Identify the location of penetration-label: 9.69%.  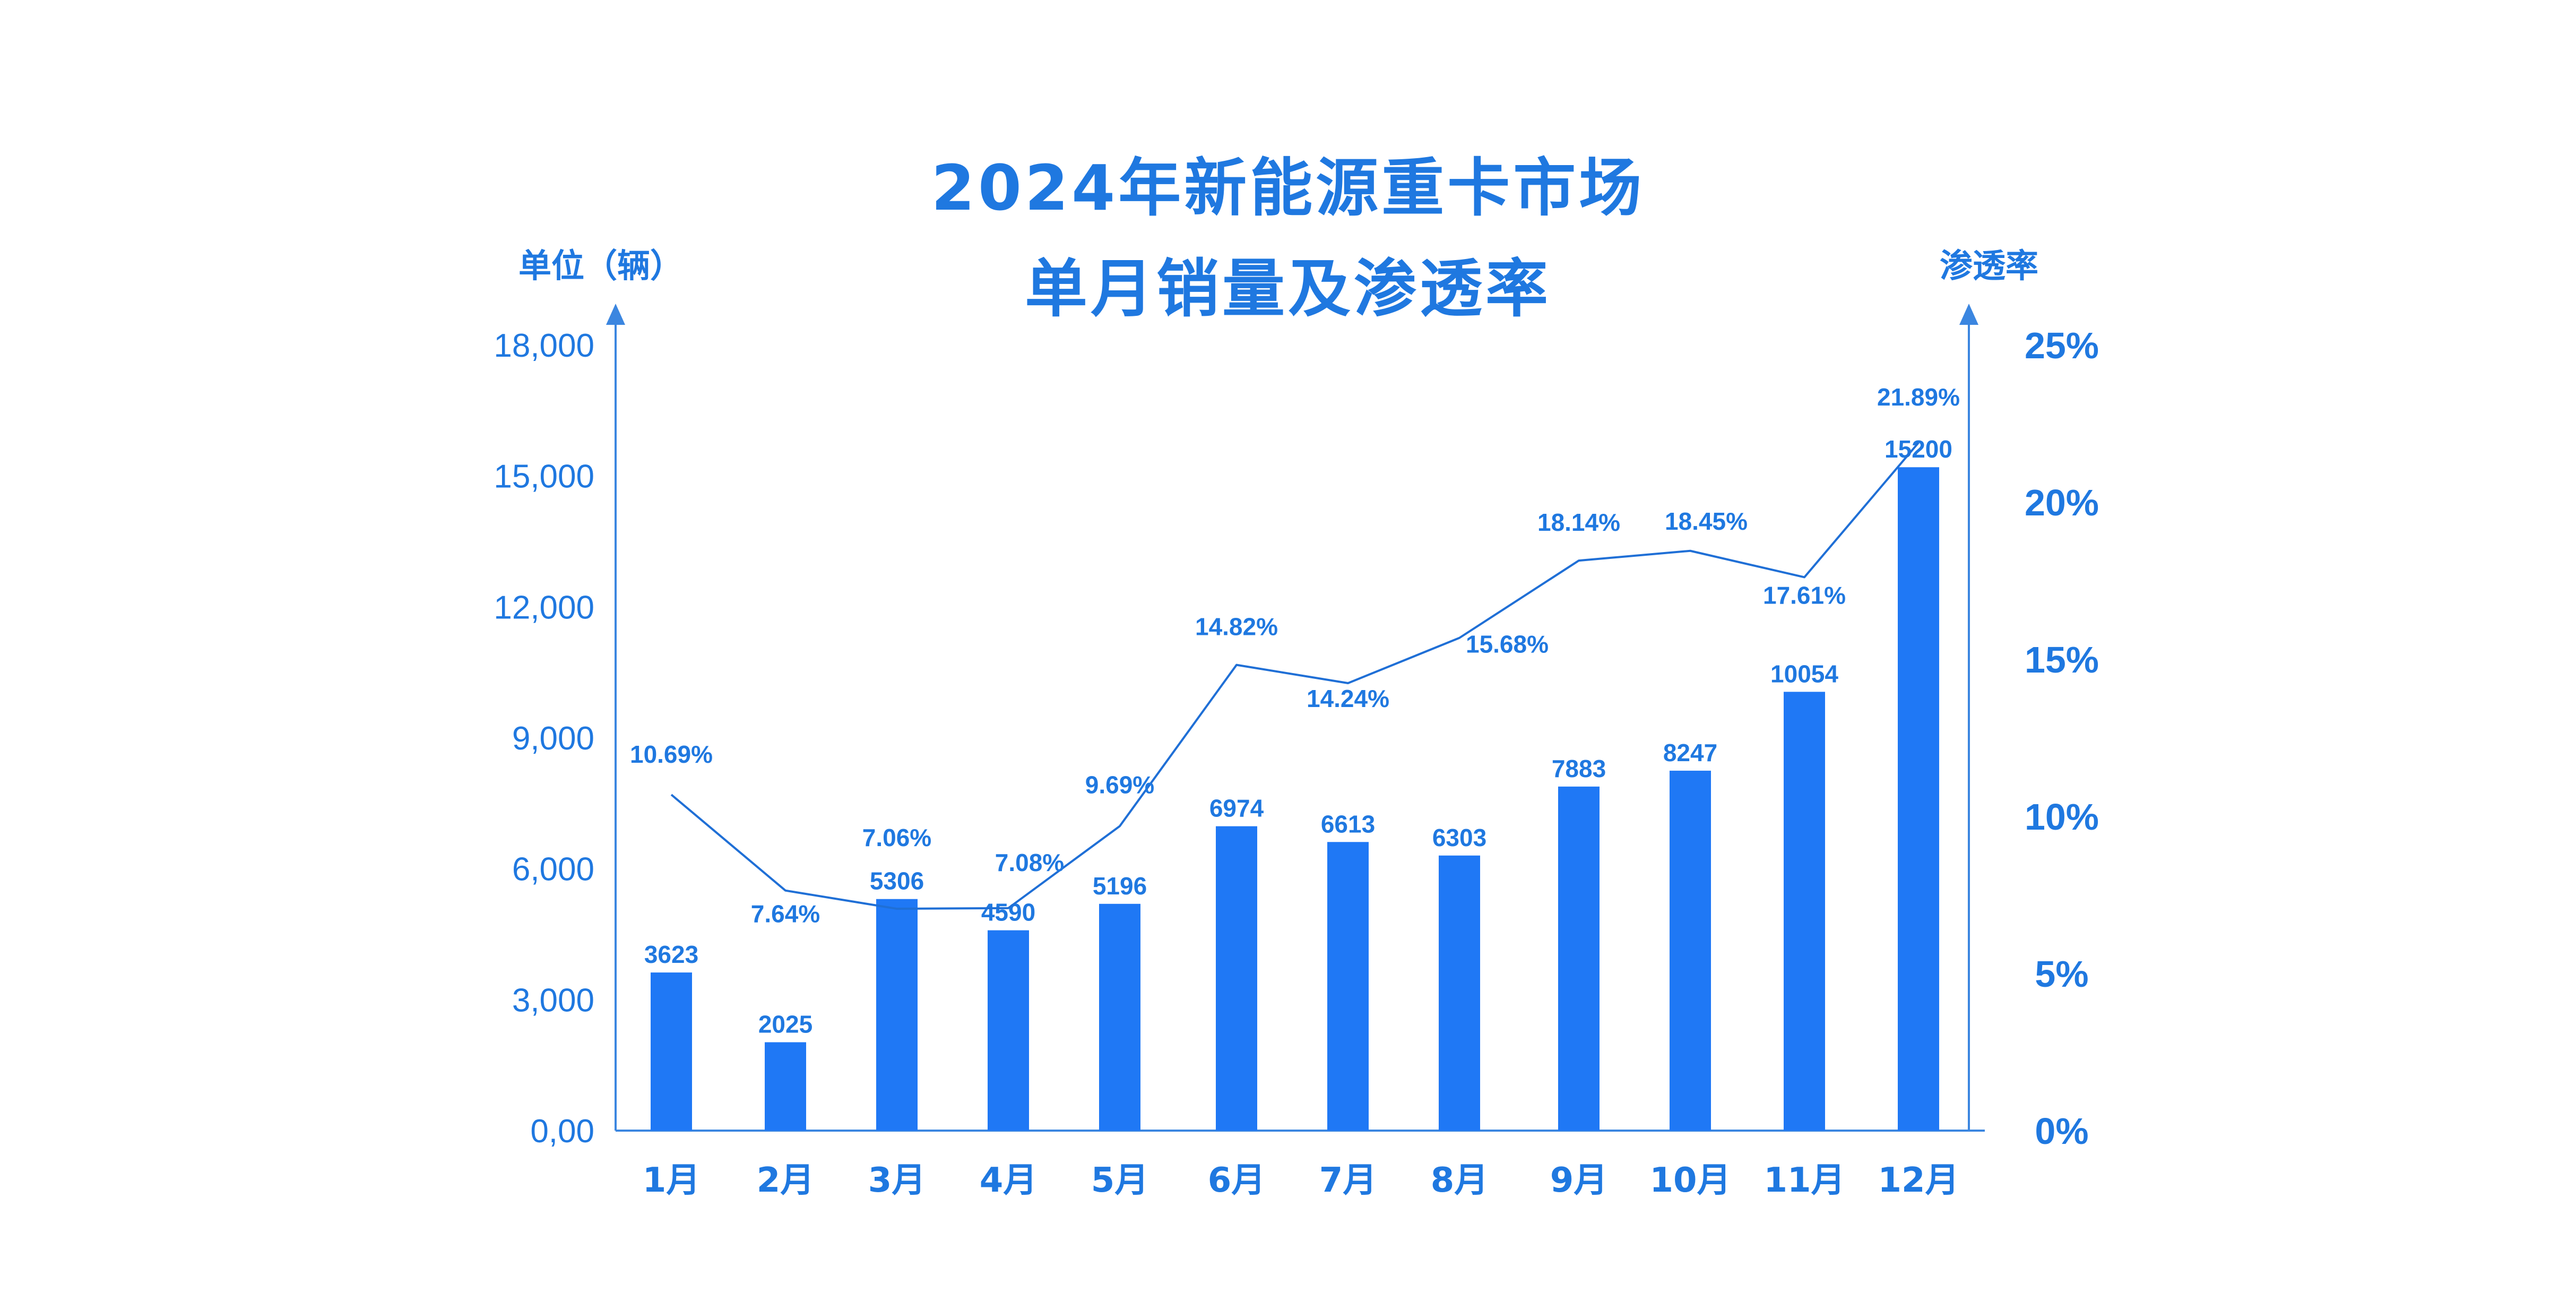
(1119, 785).